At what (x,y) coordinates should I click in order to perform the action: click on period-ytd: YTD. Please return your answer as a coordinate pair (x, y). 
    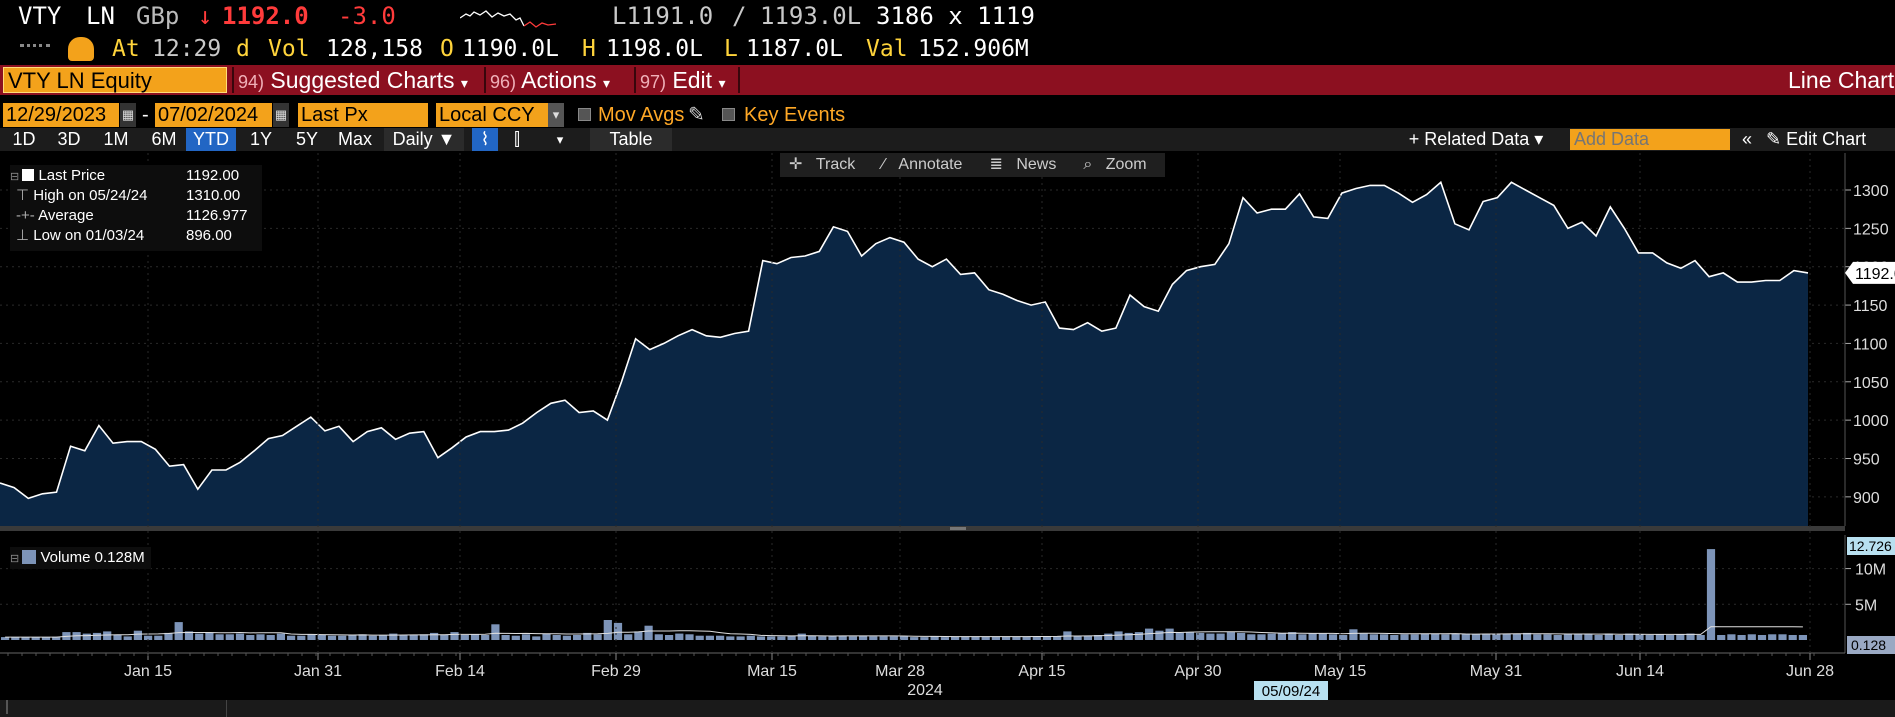
    Looking at the image, I should click on (211, 139).